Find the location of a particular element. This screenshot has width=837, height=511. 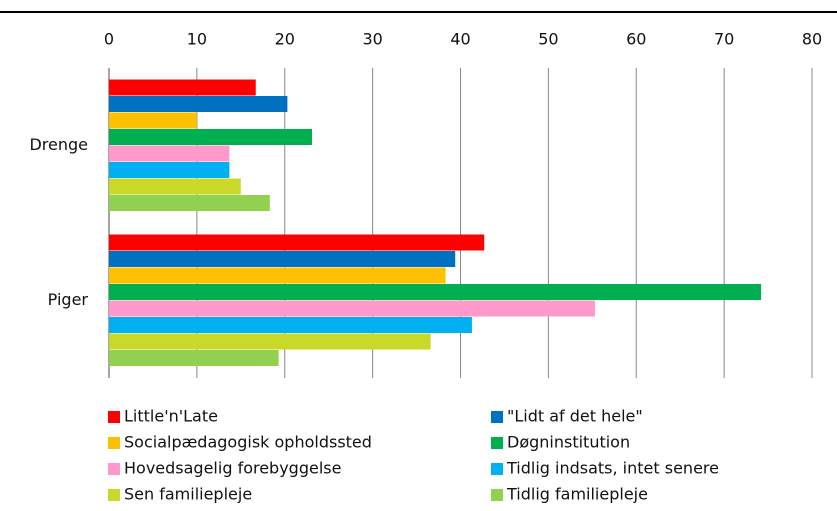

x-tick-label: 40 is located at coordinates (460, 39).